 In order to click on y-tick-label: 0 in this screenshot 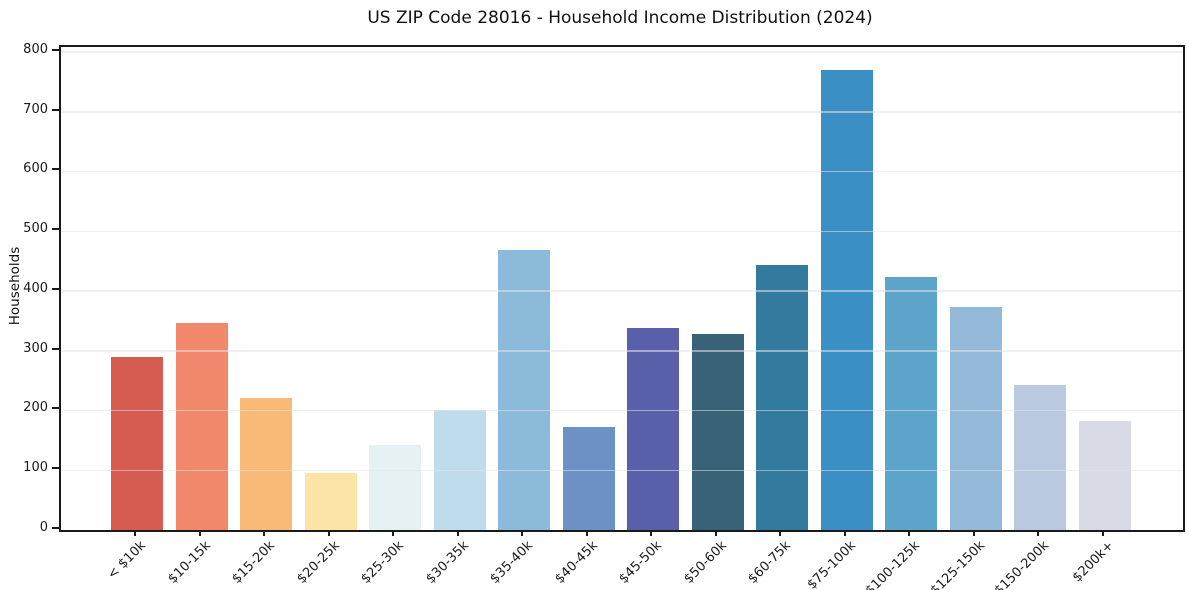, I will do `click(43, 527)`.